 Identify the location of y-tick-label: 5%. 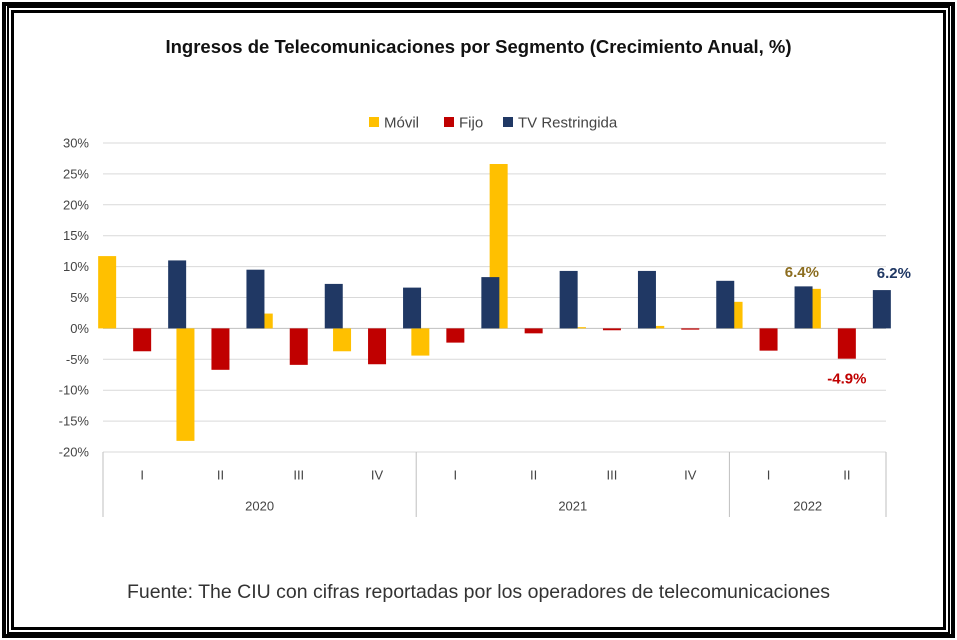
(79, 297).